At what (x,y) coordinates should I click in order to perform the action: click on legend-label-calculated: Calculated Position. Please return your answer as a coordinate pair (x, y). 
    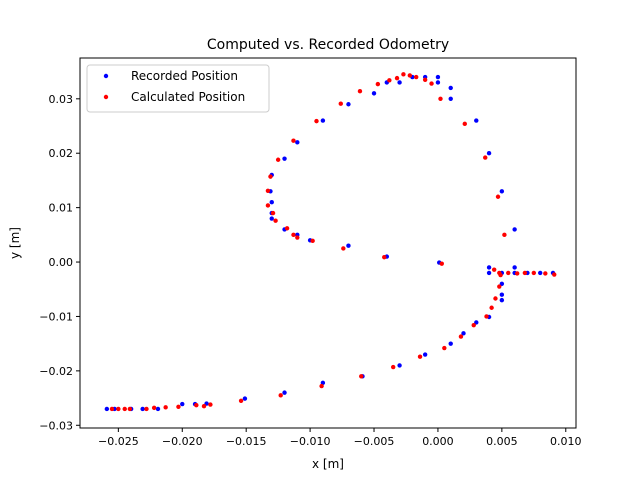
    Looking at the image, I should click on (188, 97).